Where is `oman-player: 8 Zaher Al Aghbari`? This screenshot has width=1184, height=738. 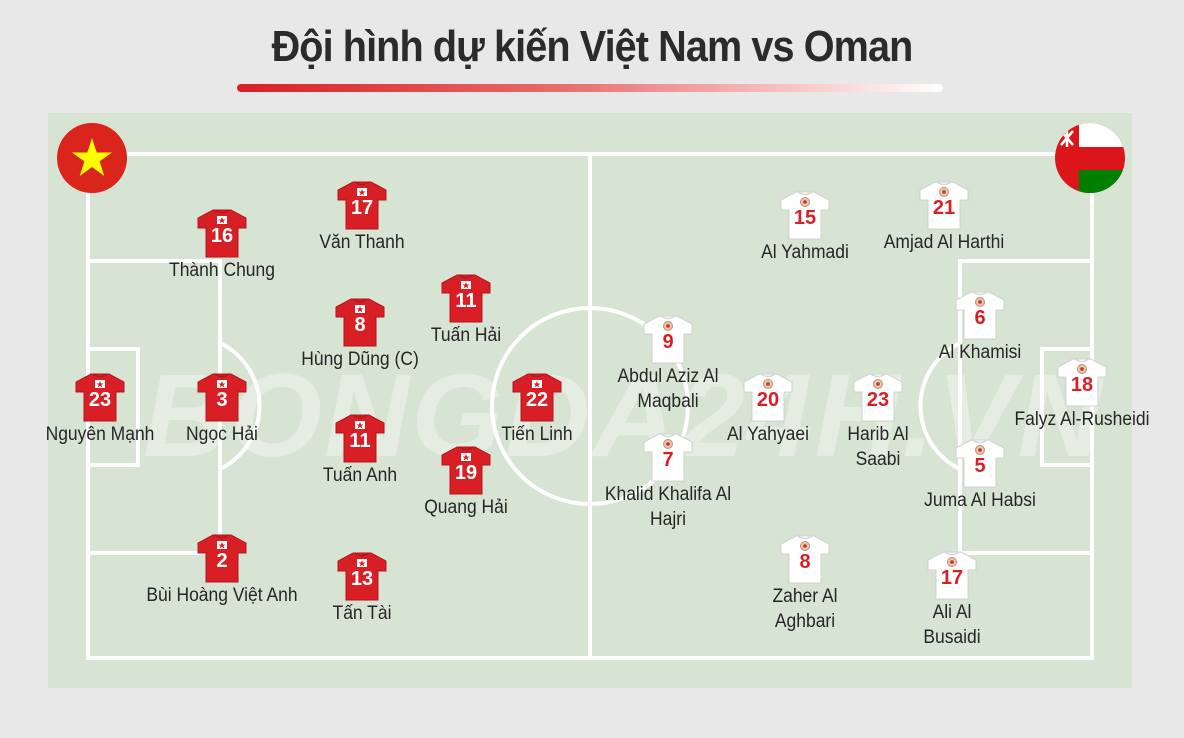 oman-player: 8 Zaher Al Aghbari is located at coordinates (805, 584).